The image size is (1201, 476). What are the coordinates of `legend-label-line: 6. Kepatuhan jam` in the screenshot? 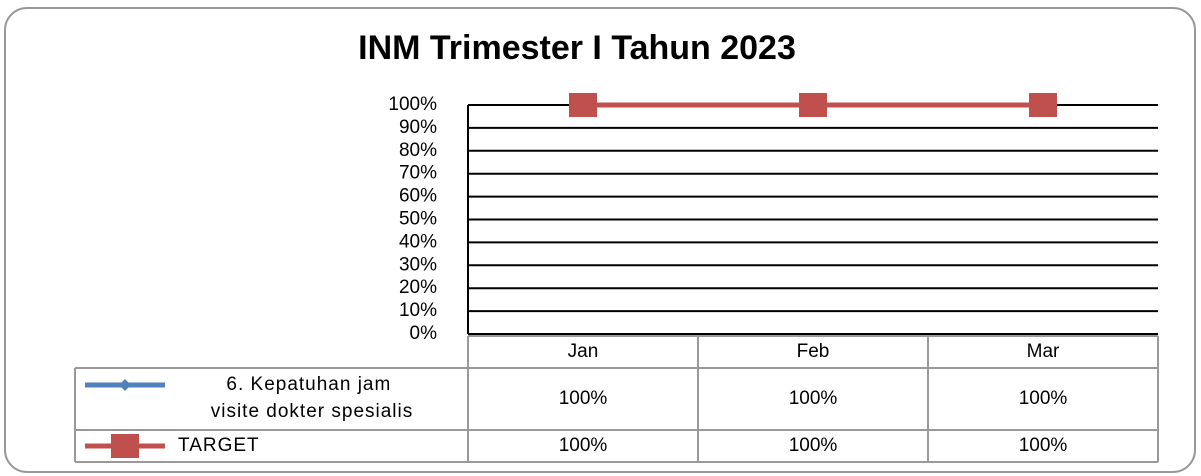 It's located at (311, 384).